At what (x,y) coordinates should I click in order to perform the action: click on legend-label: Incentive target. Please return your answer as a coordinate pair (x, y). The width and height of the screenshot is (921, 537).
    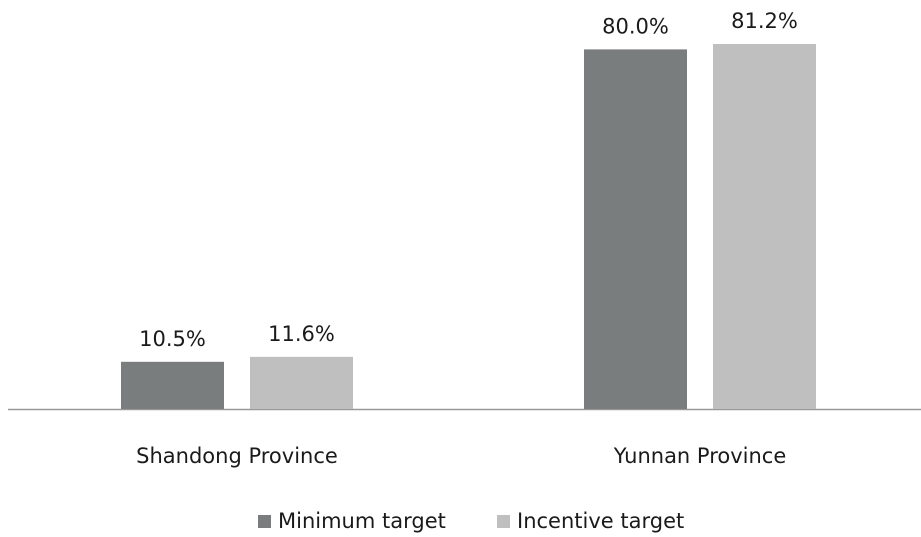
    Looking at the image, I should click on (600, 521).